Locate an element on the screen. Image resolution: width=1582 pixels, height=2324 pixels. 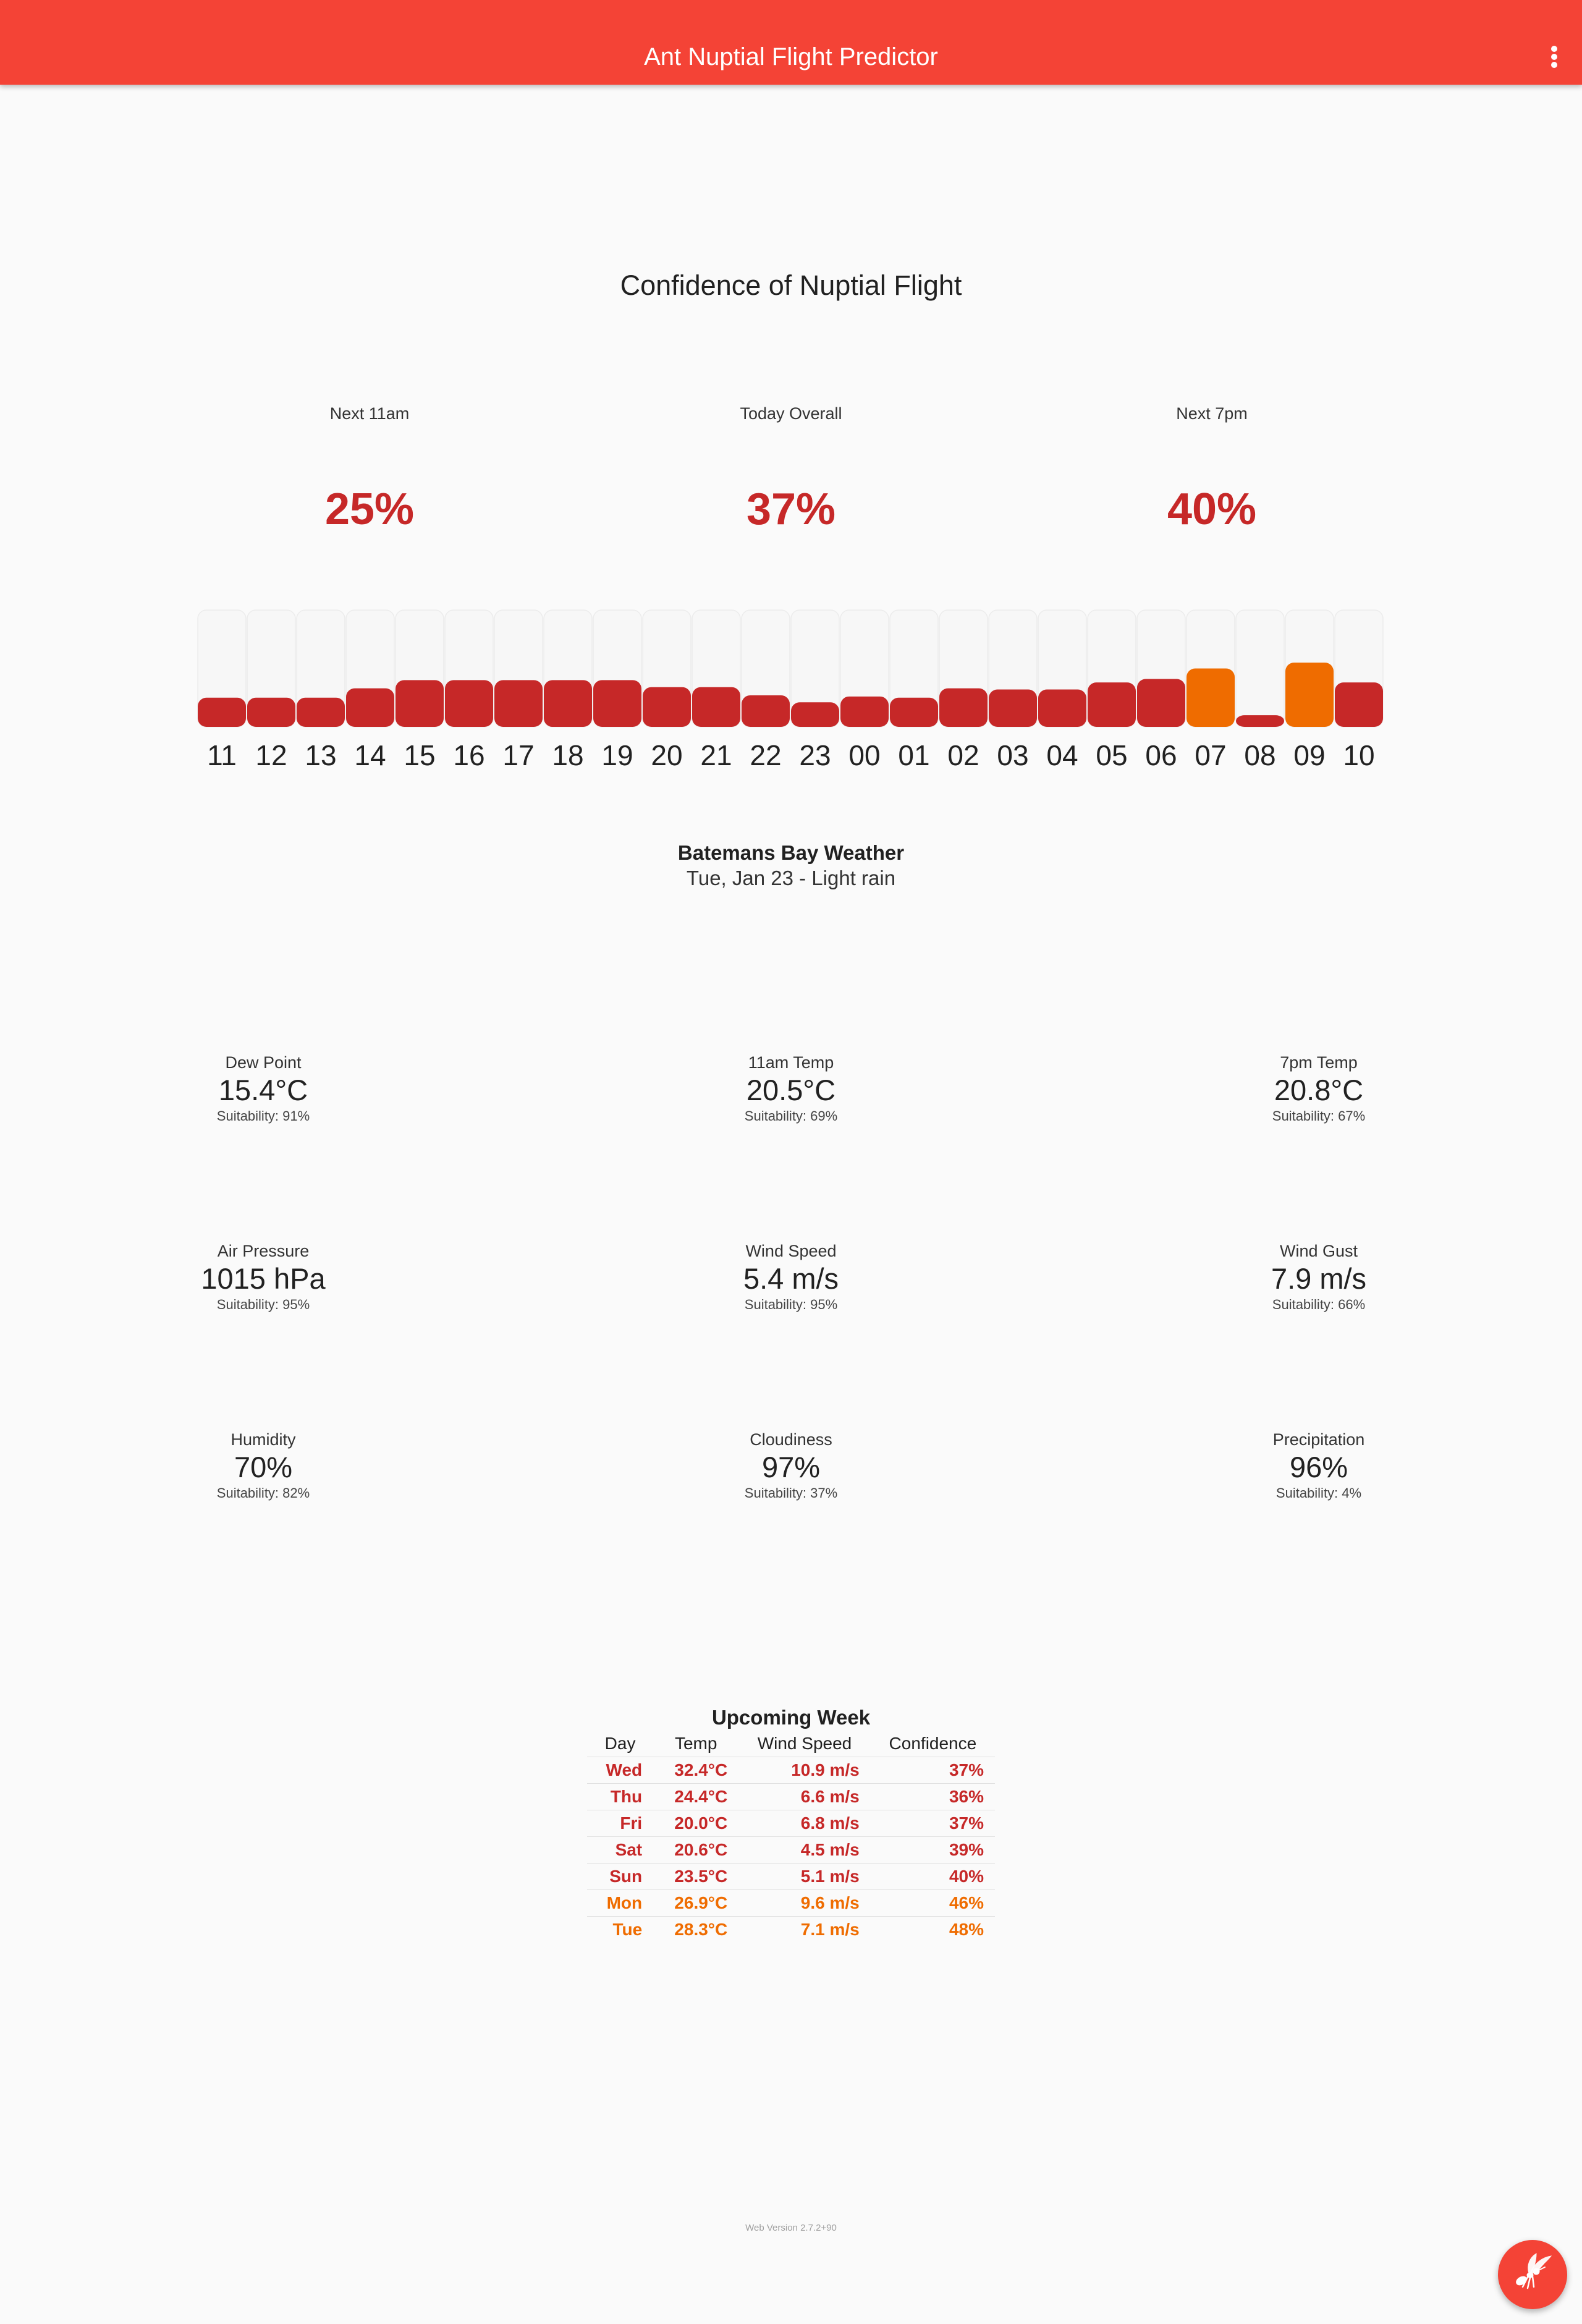
metric-value: 1015 hPa is located at coordinates (263, 1278).